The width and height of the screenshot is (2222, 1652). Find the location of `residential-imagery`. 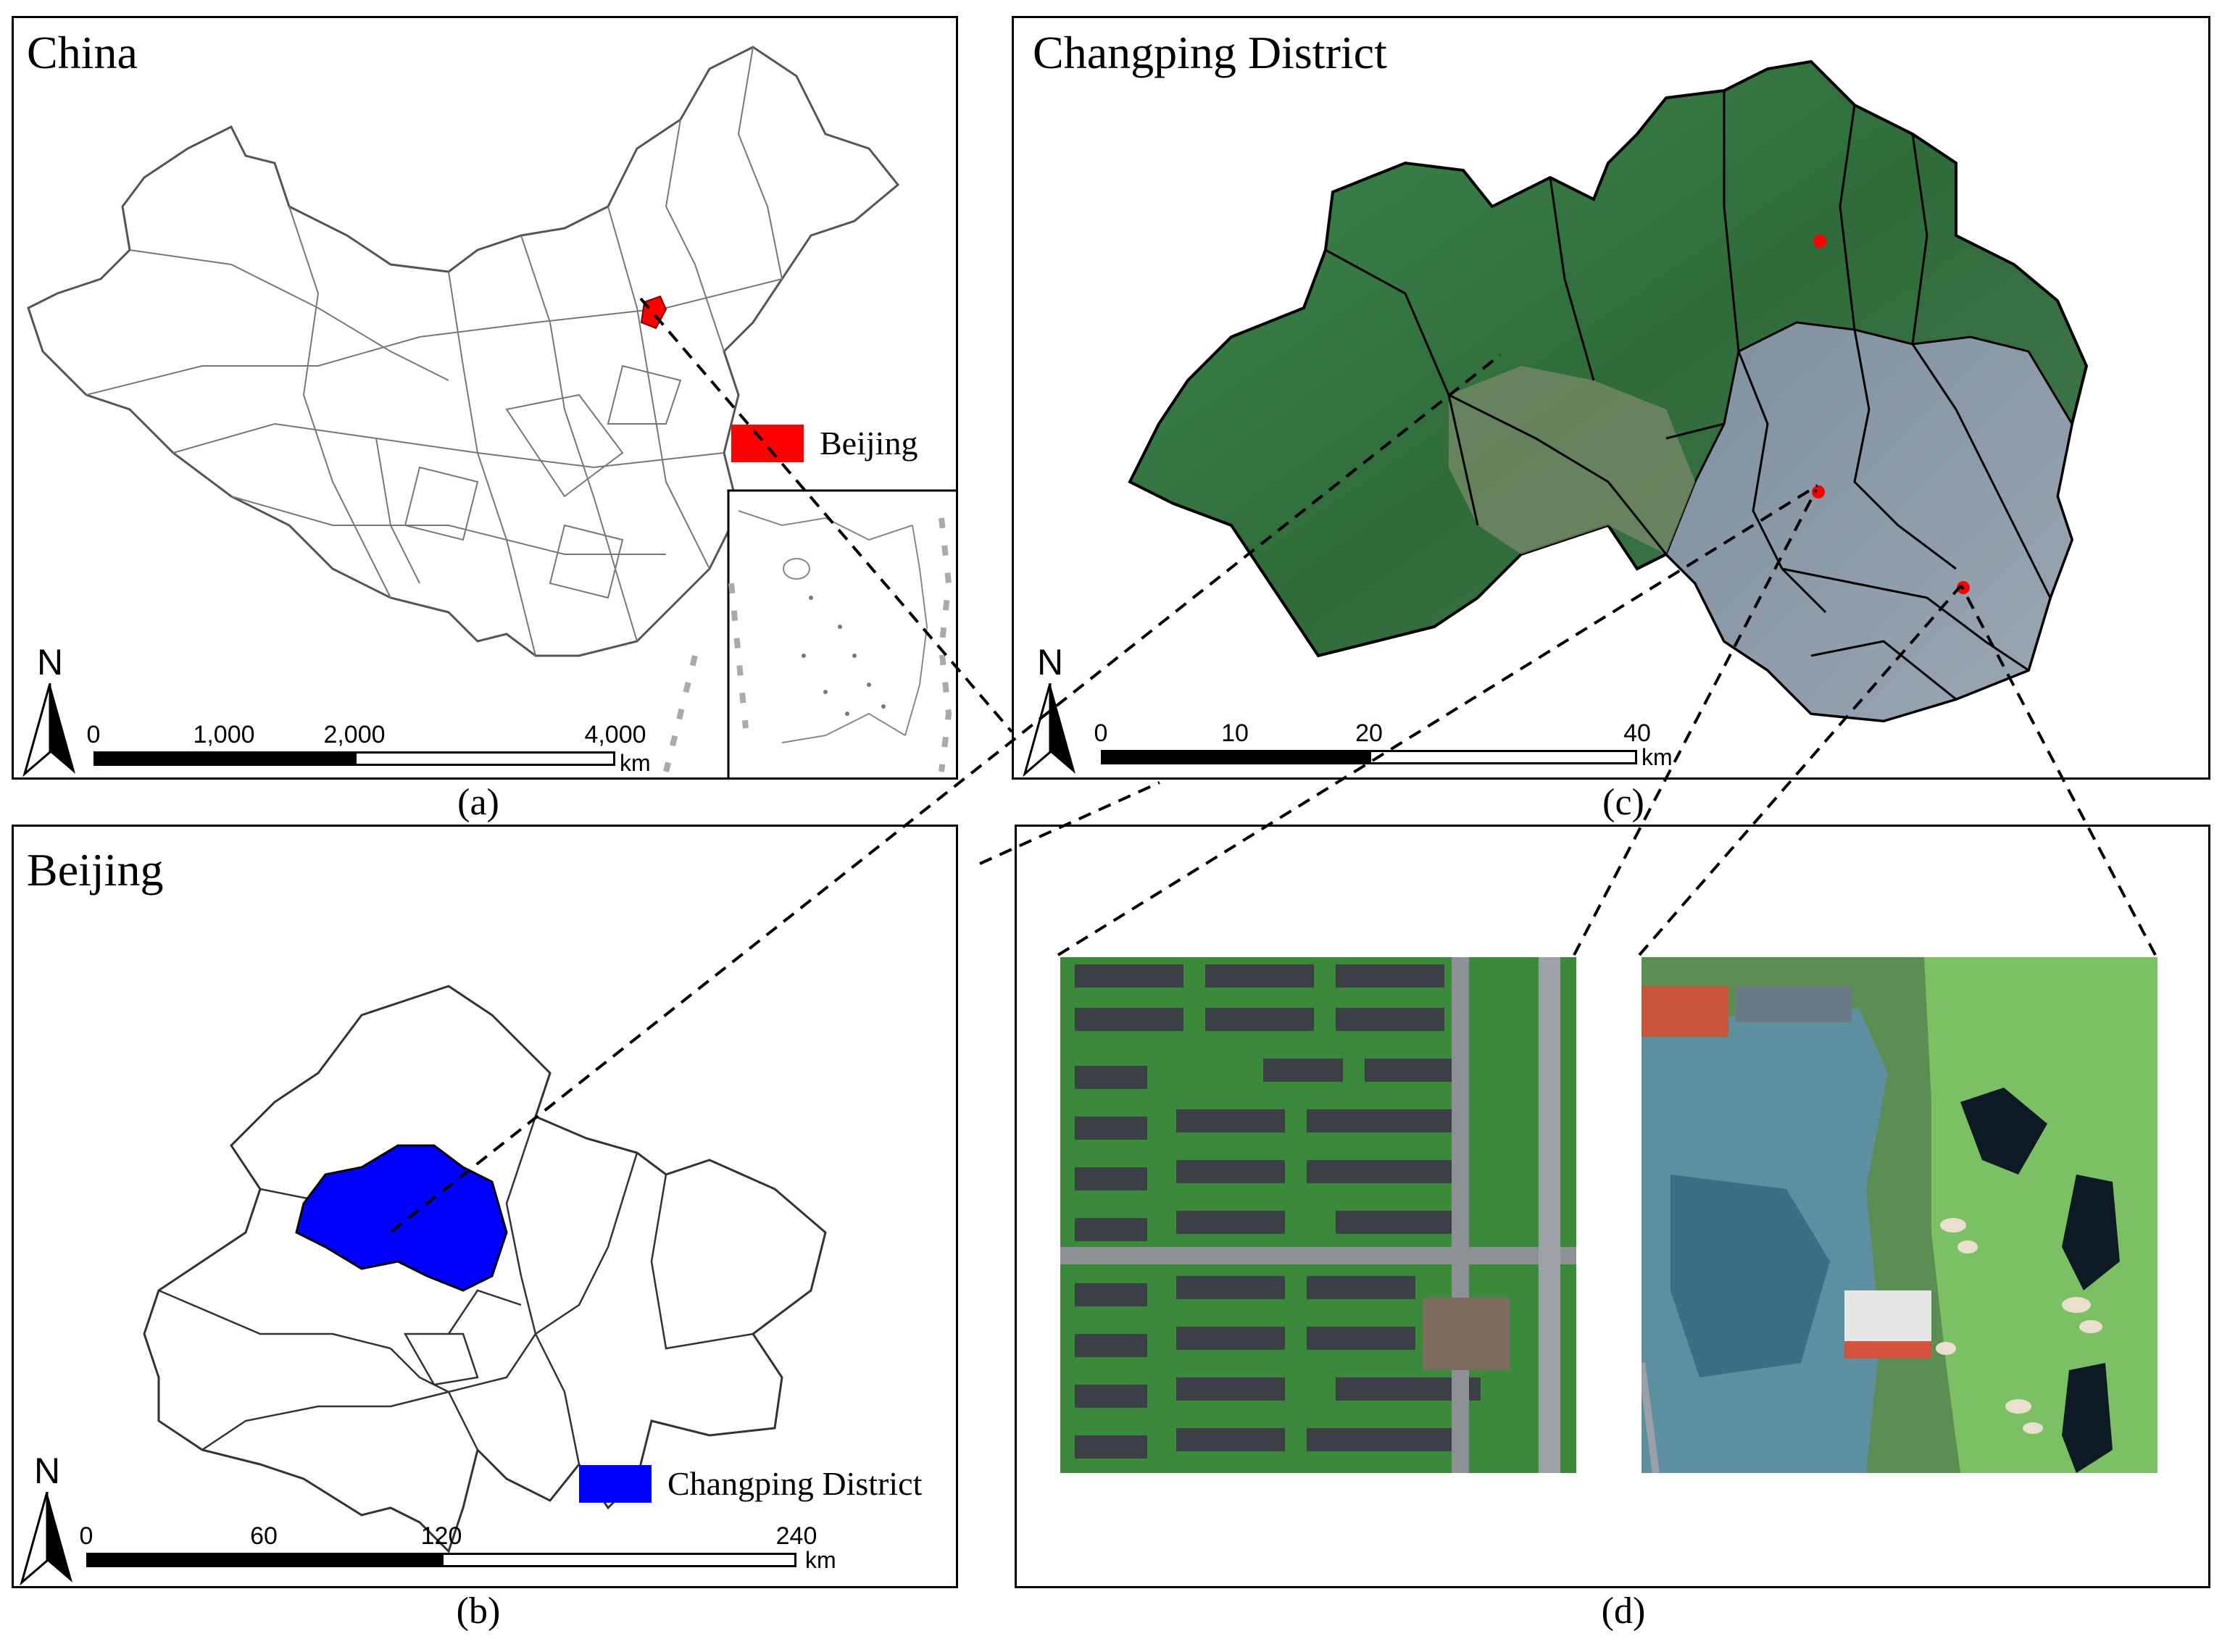

residential-imagery is located at coordinates (1318, 1215).